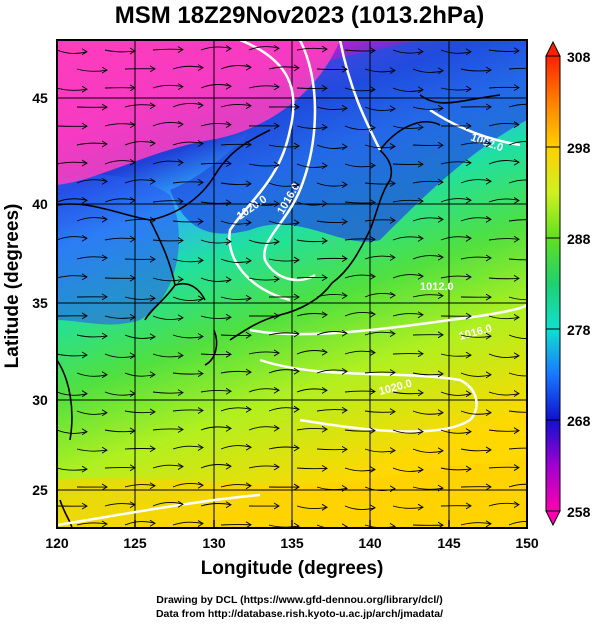  What do you see at coordinates (579, 330) in the screenshot?
I see `colorbar-tick-label: 278` at bounding box center [579, 330].